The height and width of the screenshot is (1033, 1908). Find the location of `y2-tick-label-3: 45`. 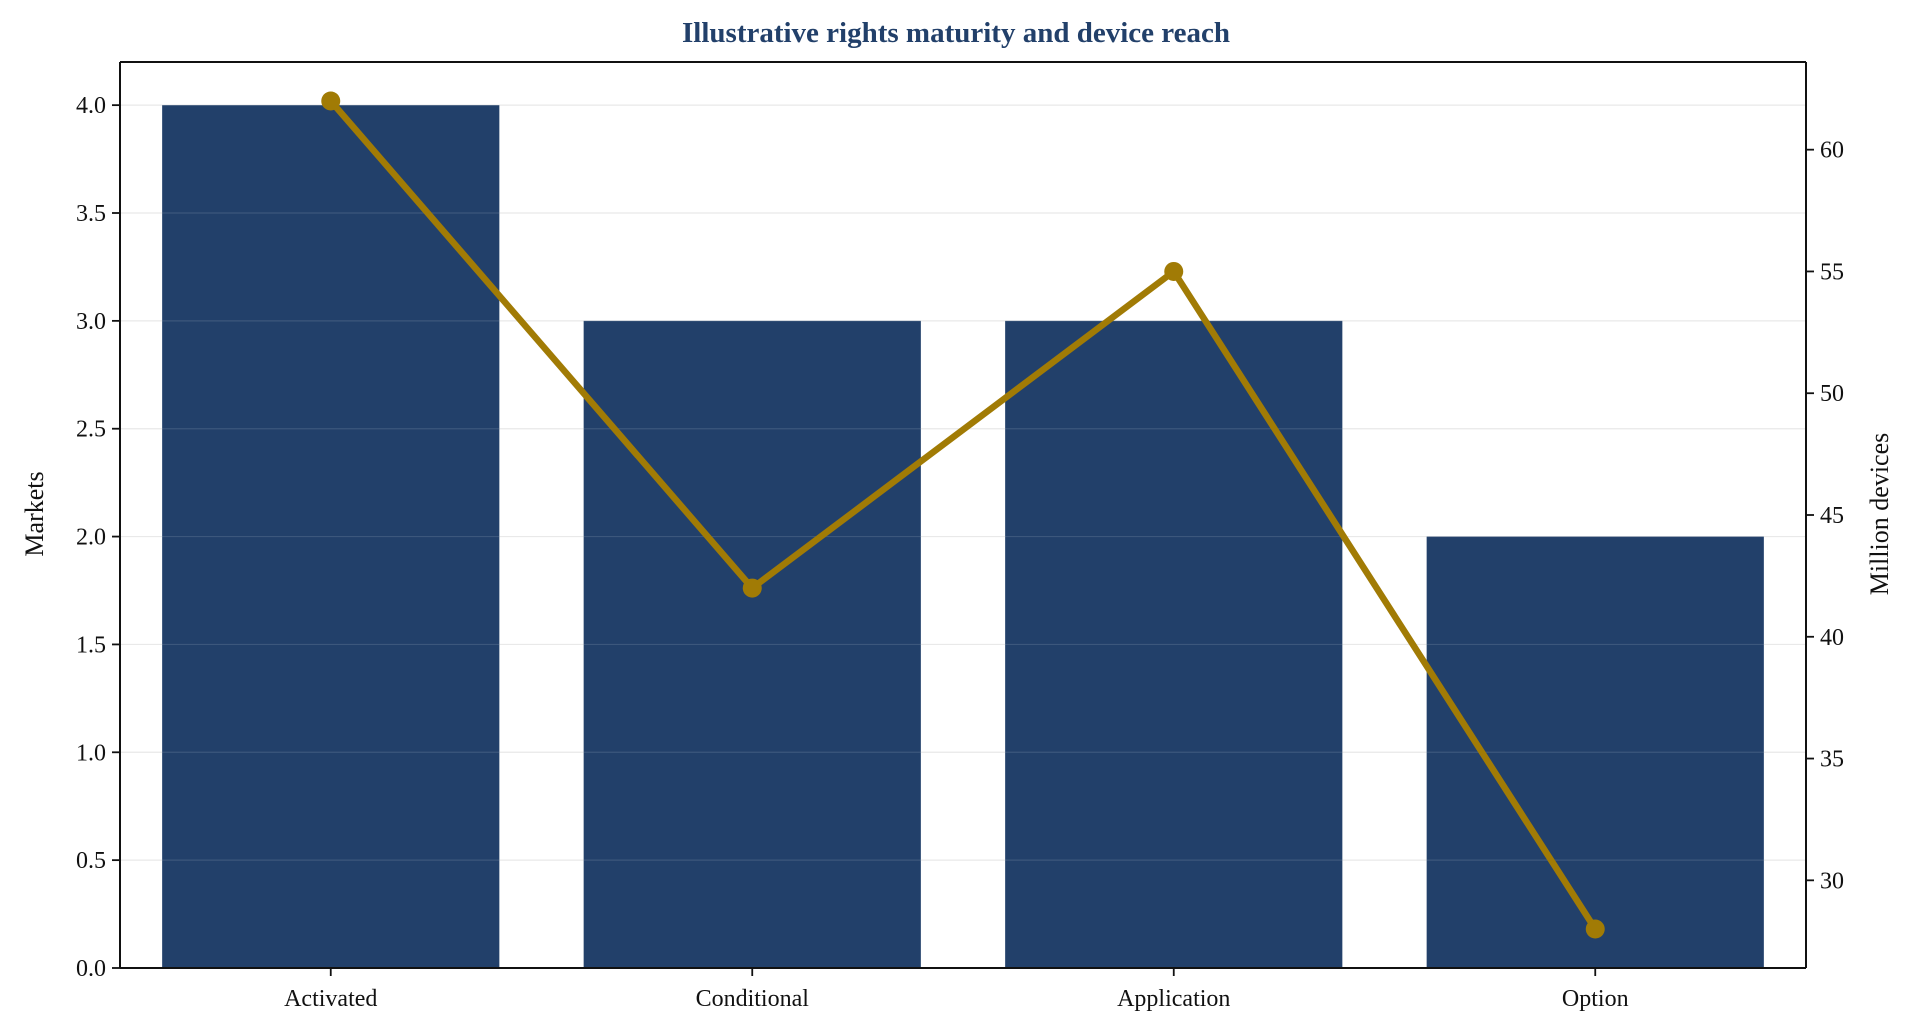

y2-tick-label-3: 45 is located at coordinates (1832, 516).